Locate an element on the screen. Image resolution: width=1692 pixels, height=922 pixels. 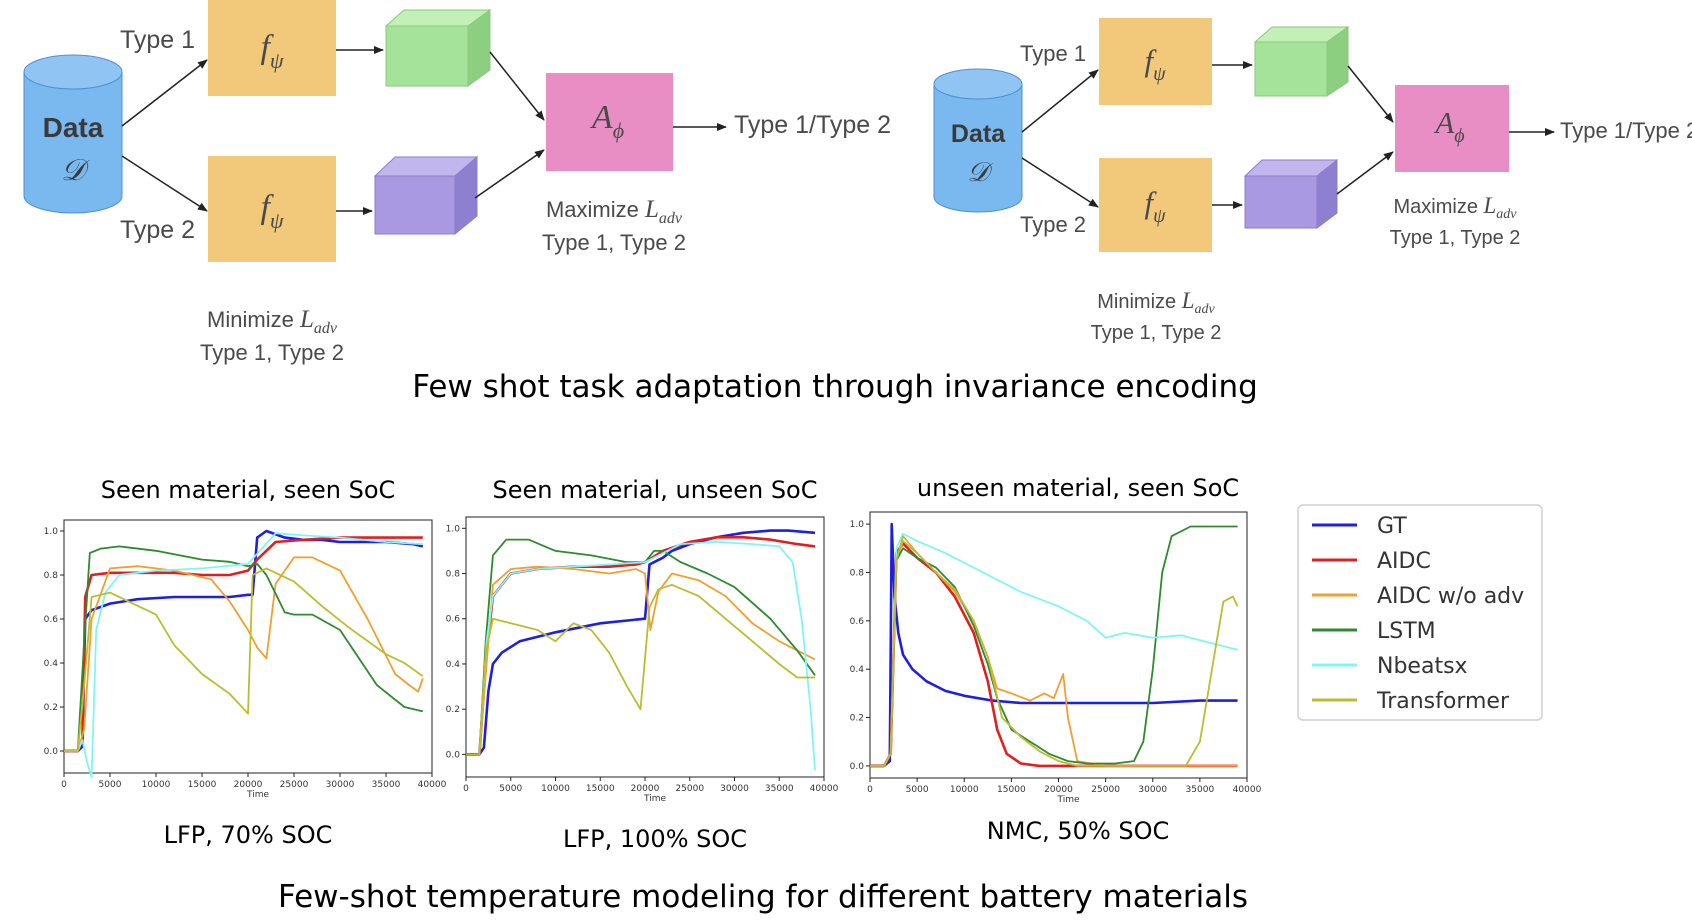
plot-area is located at coordinates (248, 646).